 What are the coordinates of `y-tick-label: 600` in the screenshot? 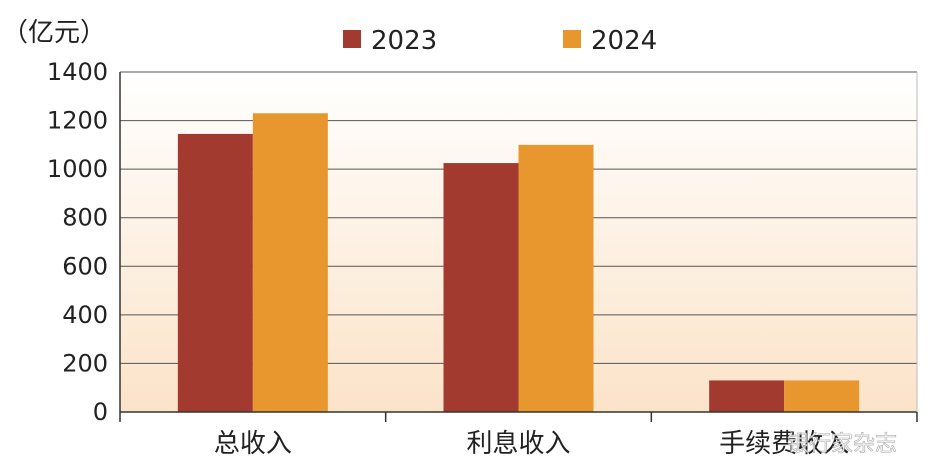 It's located at (85, 266).